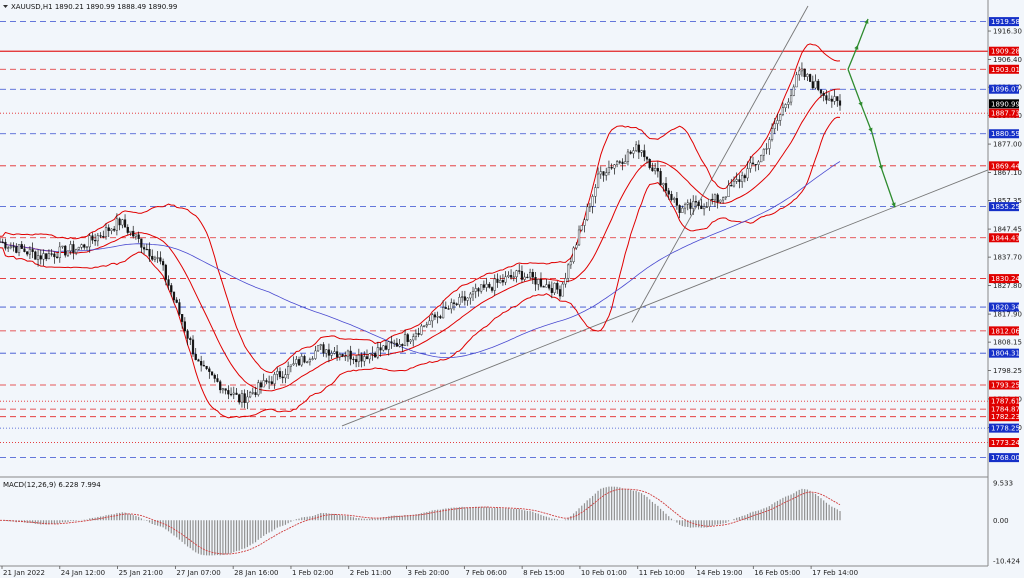  I want to click on macd-scale: 9.533 0.00 -10.424, so click(1007, 523).